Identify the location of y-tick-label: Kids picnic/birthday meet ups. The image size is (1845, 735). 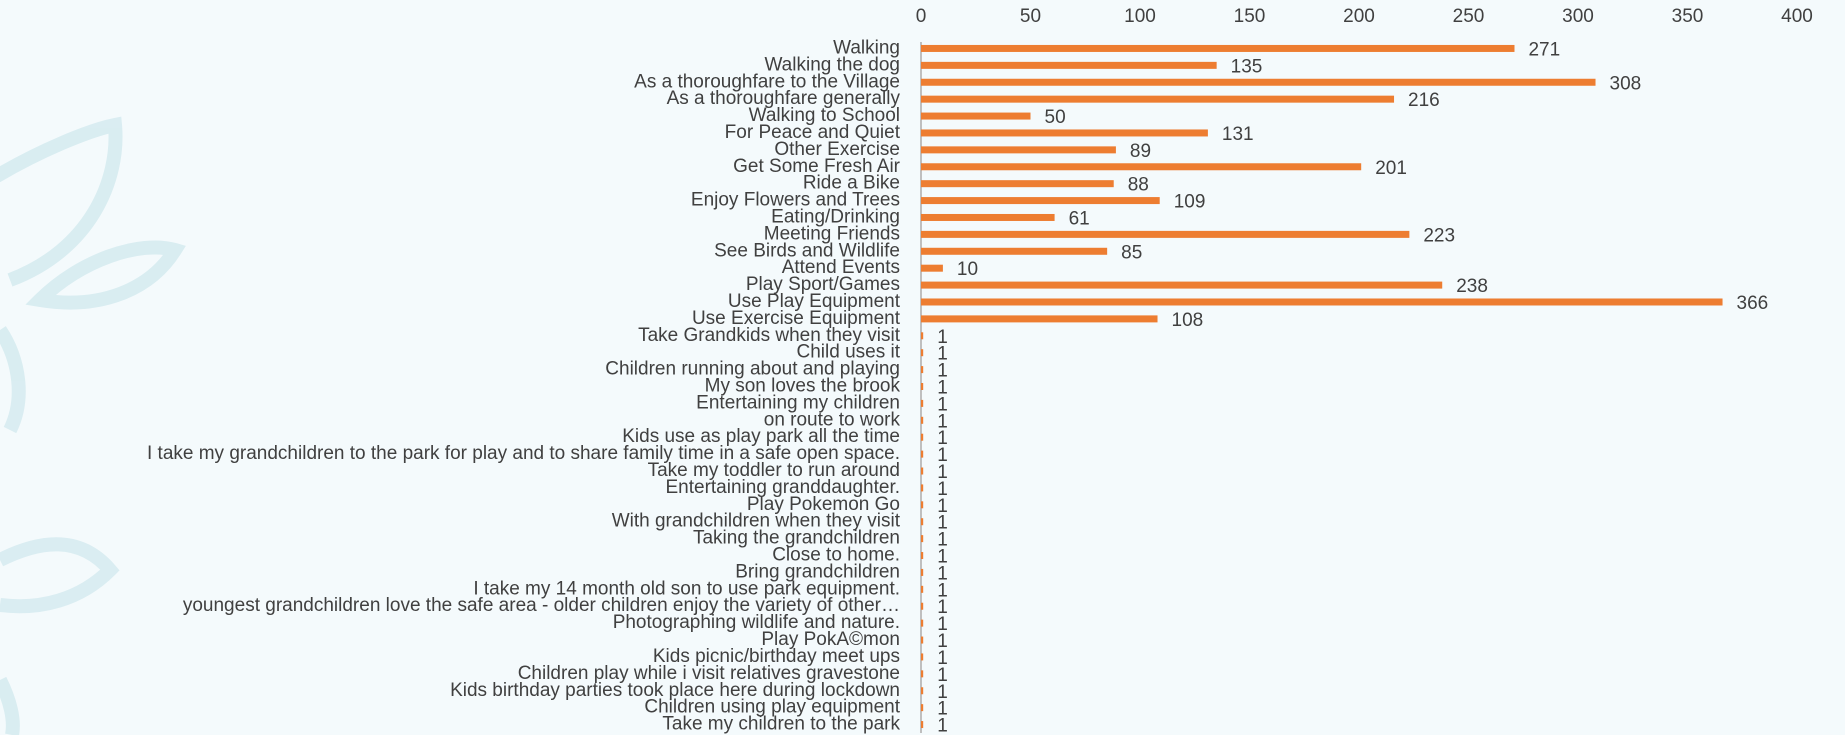
(776, 656).